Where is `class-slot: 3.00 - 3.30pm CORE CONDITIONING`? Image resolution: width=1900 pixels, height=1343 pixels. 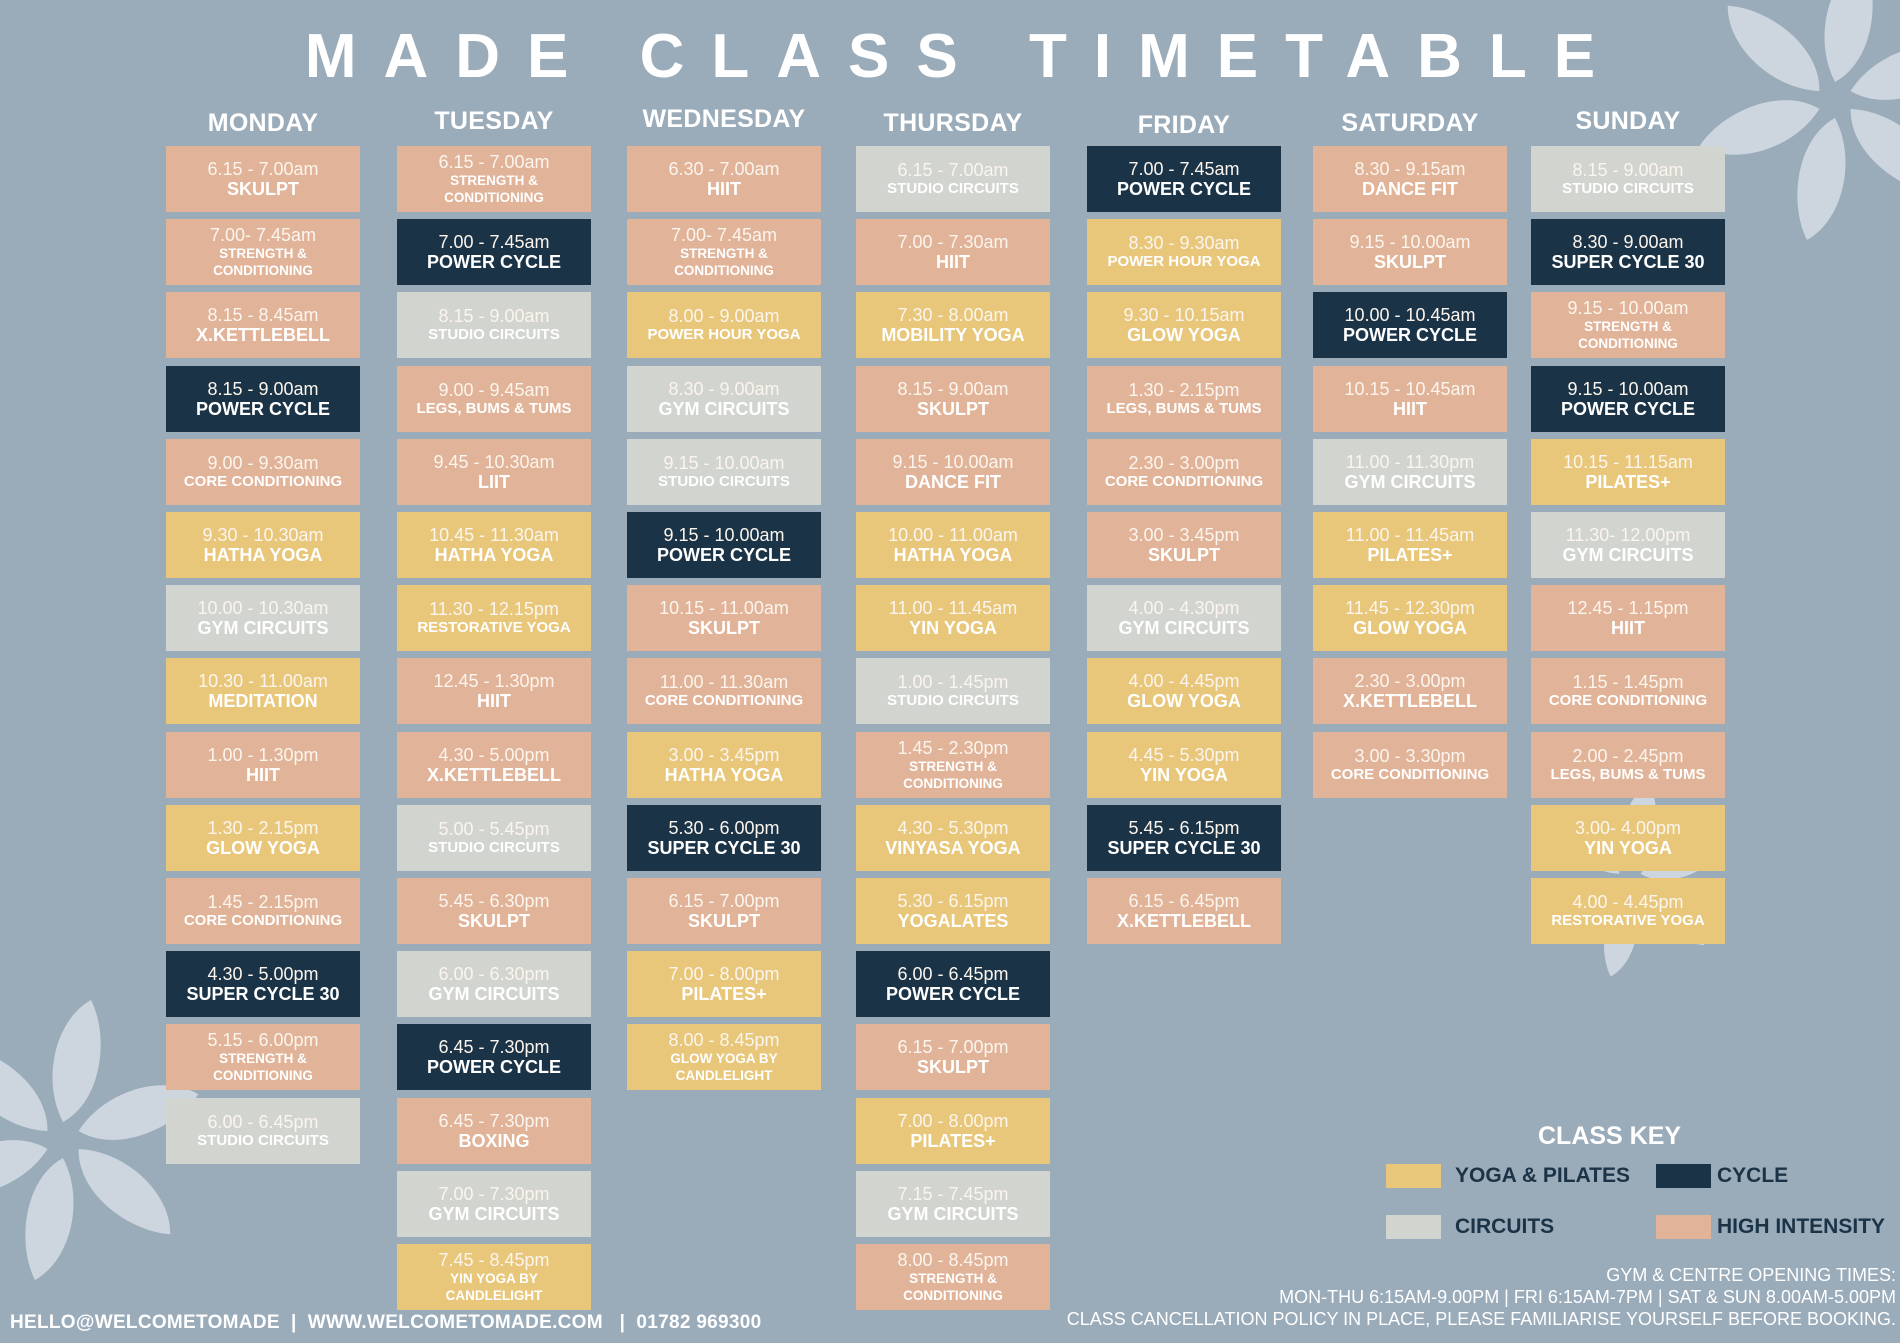 class-slot: 3.00 - 3.30pm CORE CONDITIONING is located at coordinates (1410, 764).